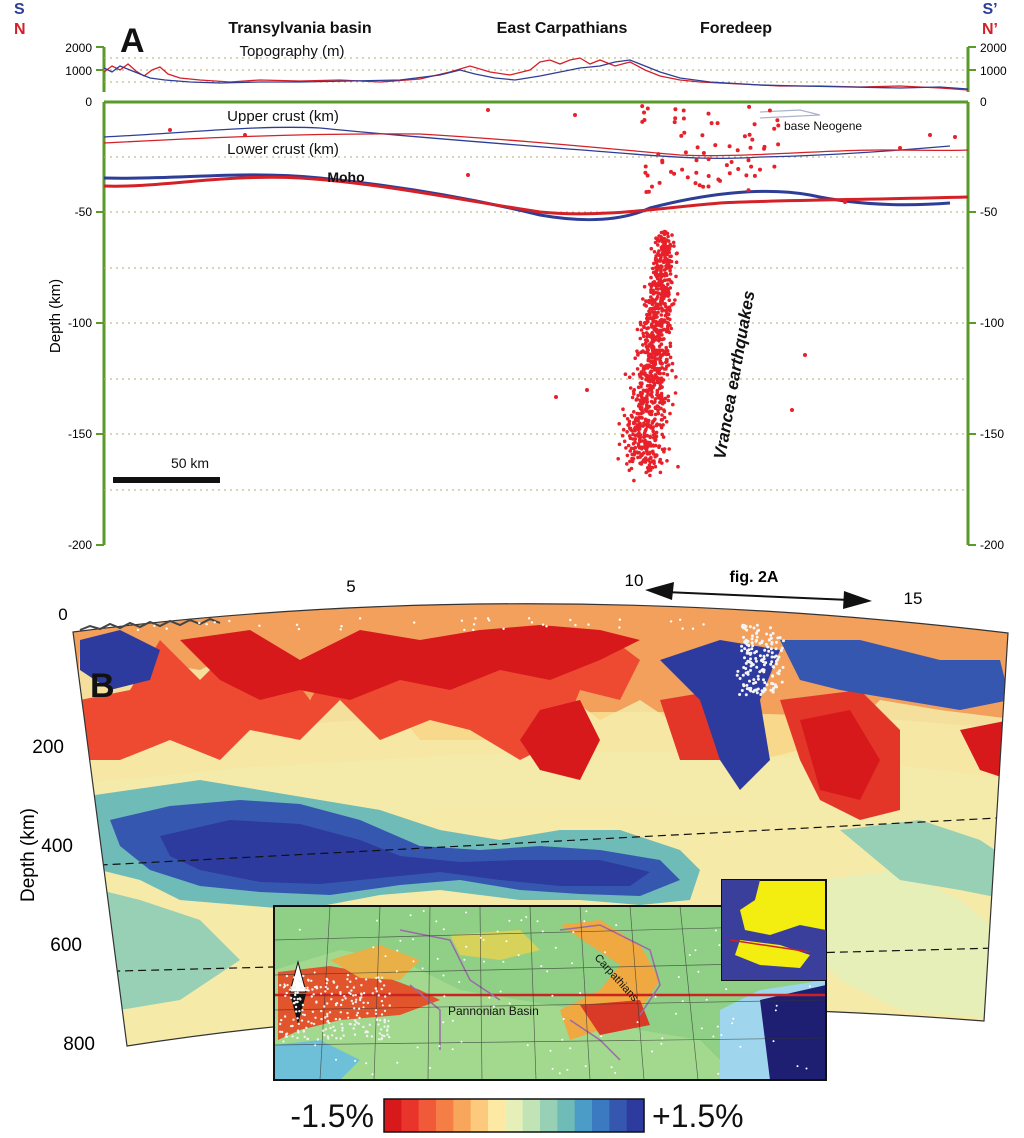 The image size is (1024, 1138). I want to click on upper-crust-line-n, so click(536, 145).